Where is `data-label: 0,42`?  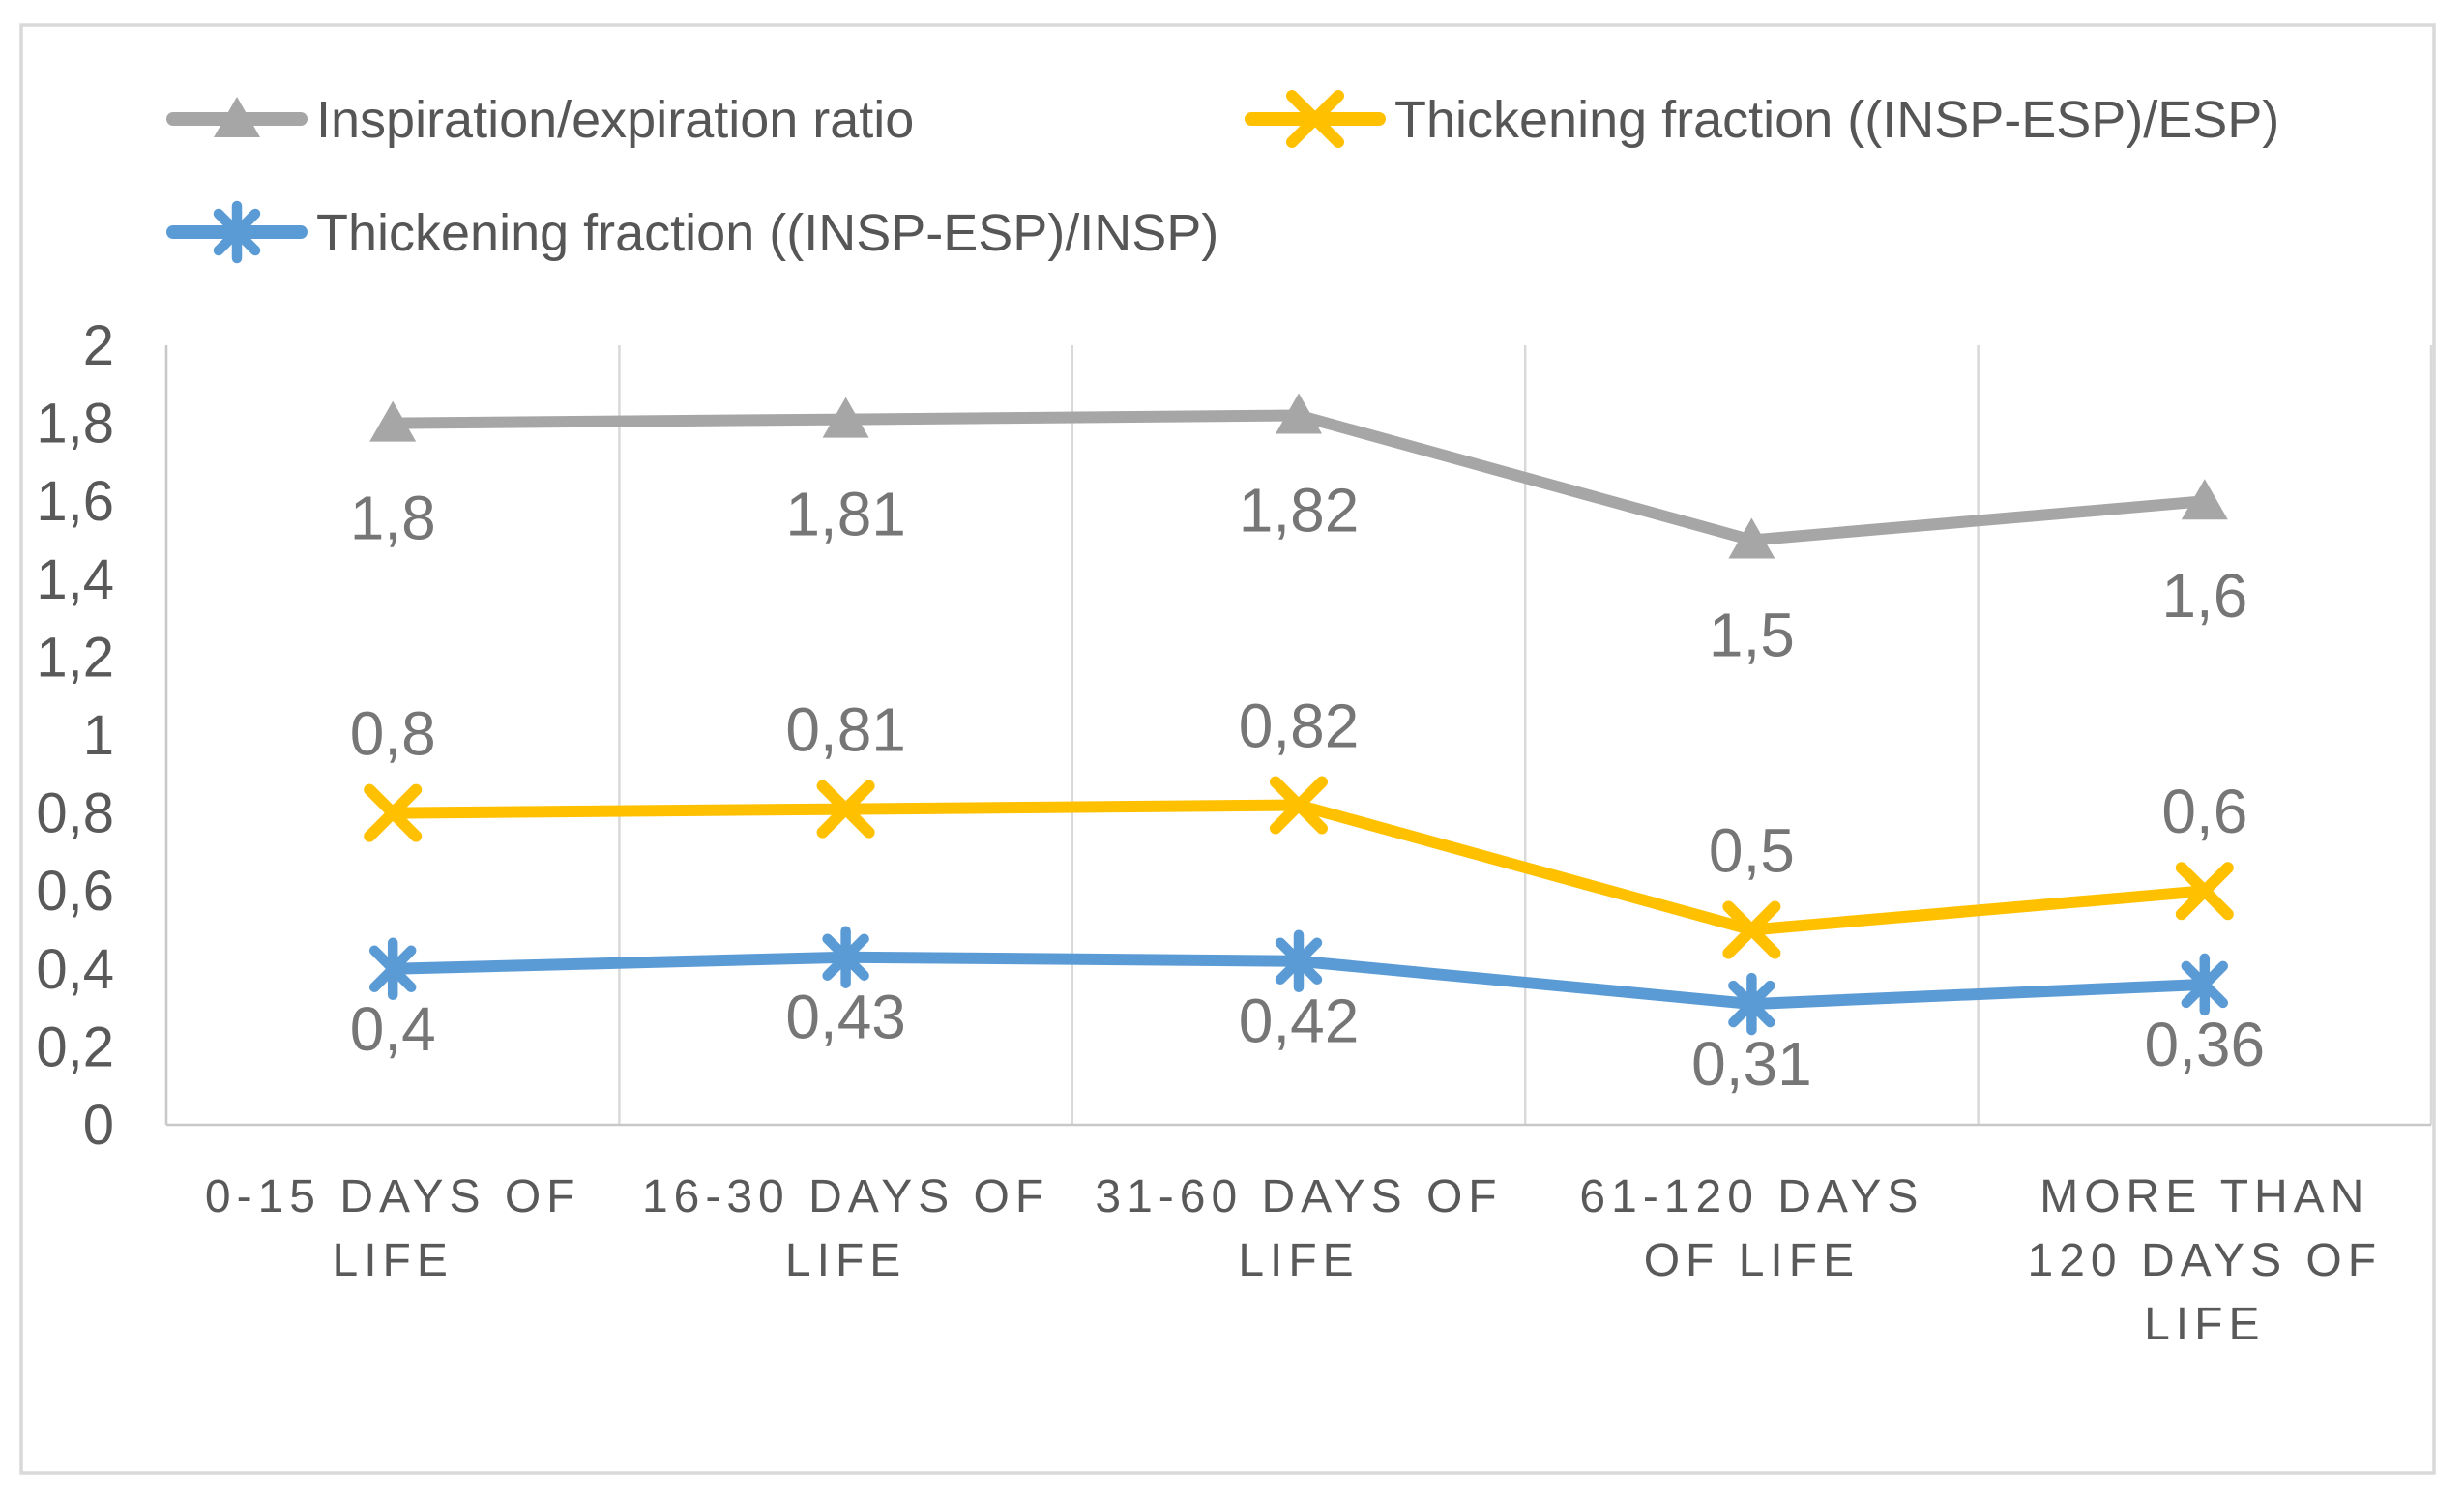
data-label: 0,42 is located at coordinates (1300, 1021).